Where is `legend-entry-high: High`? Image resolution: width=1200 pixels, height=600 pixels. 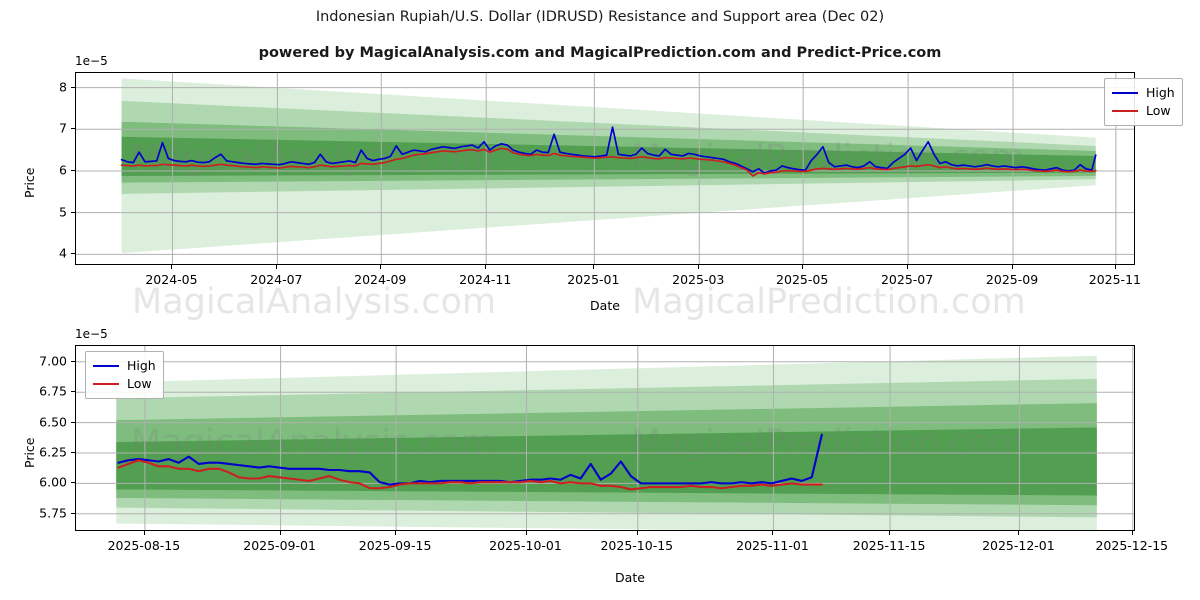 legend-entry-high: High is located at coordinates (1143, 93).